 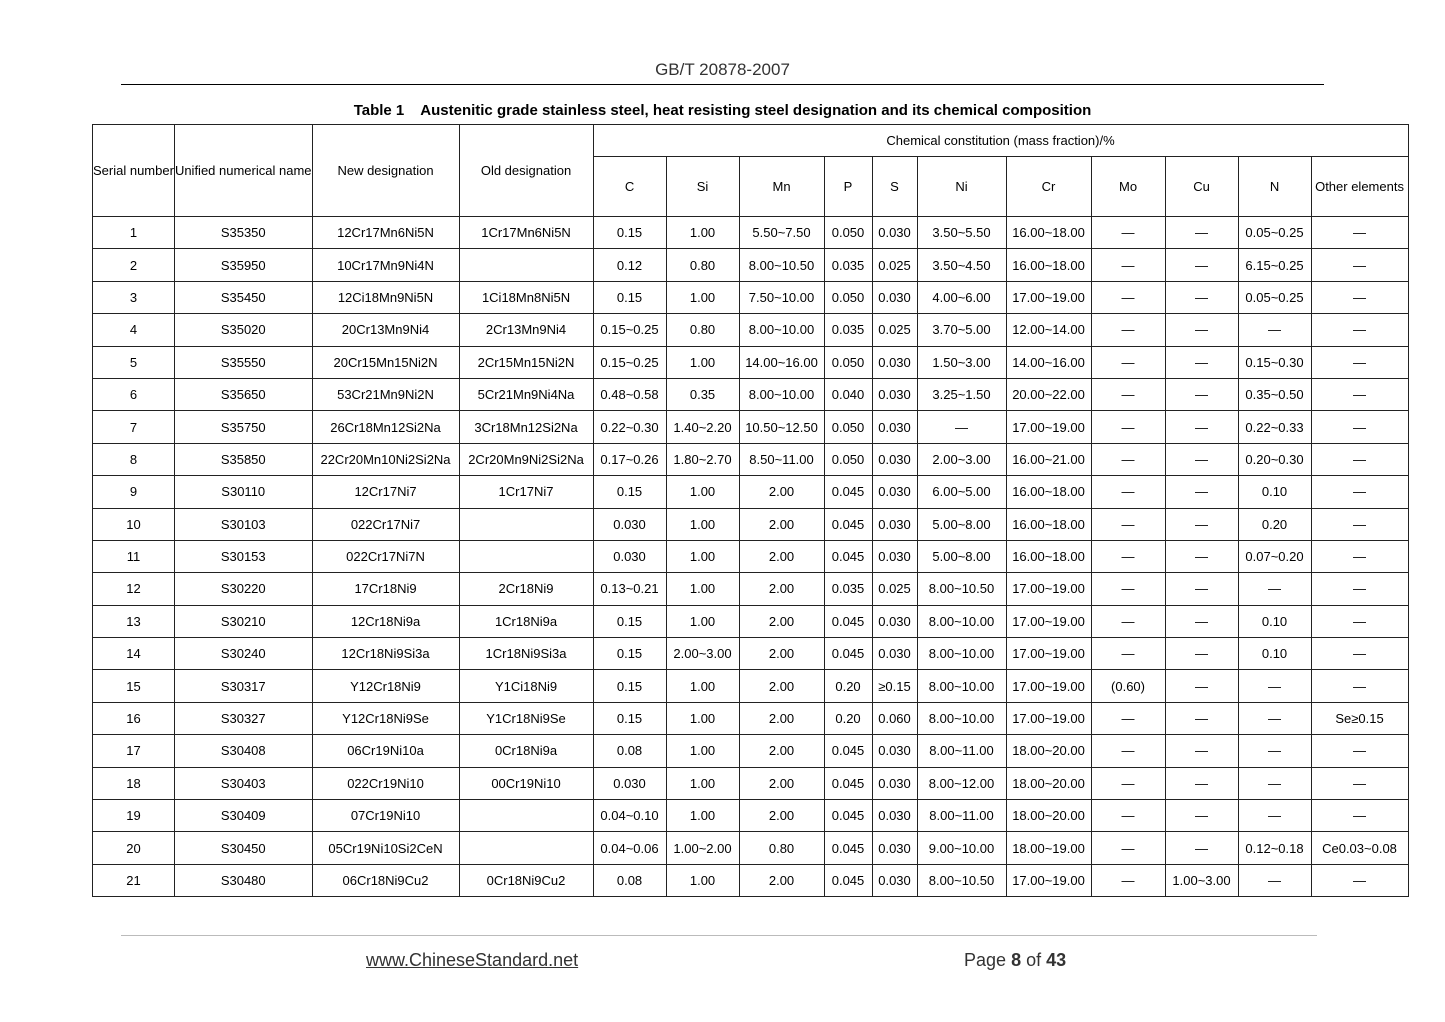 I want to click on table-cell: S30110, so click(x=243, y=492).